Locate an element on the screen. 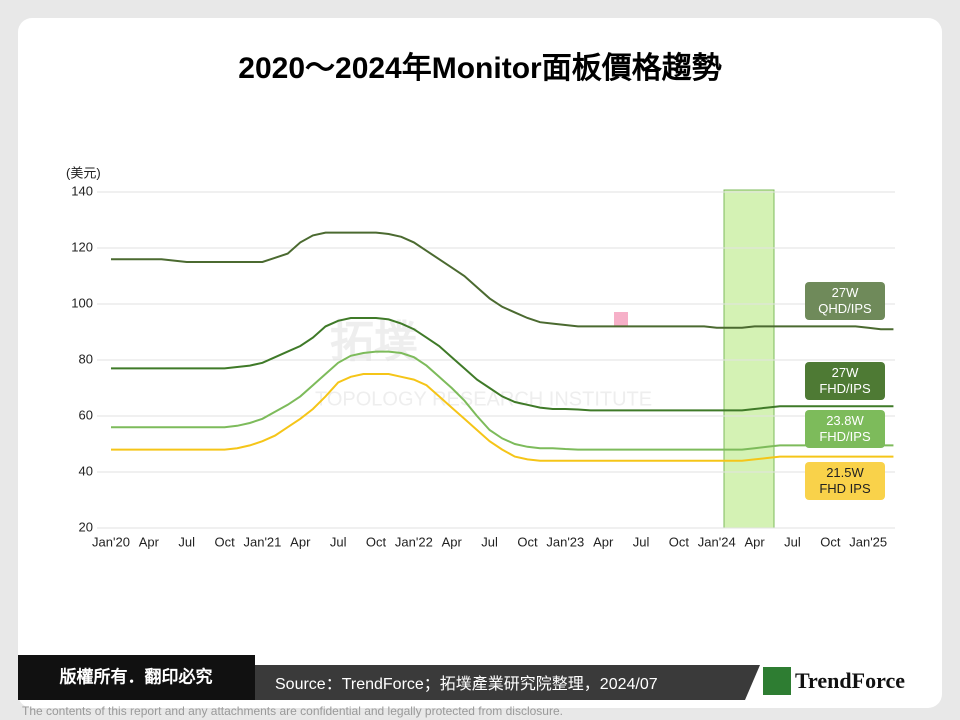 This screenshot has height=720, width=960. rights-box is located at coordinates (136, 677).